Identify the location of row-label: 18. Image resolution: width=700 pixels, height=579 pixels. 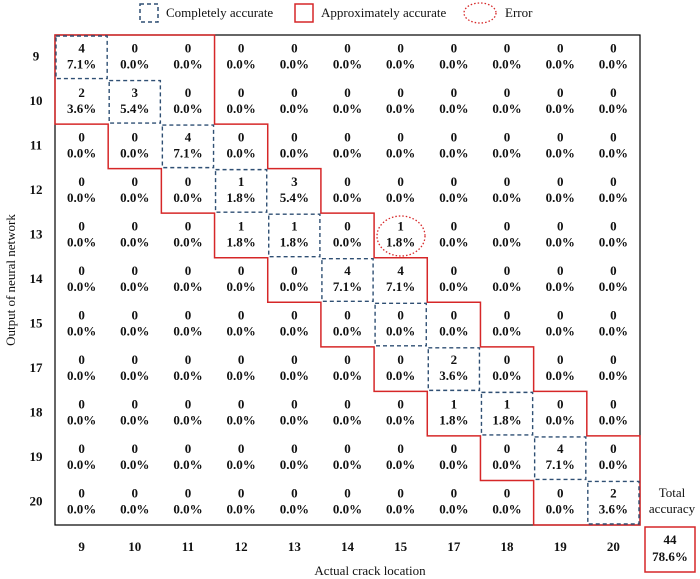
(37, 412).